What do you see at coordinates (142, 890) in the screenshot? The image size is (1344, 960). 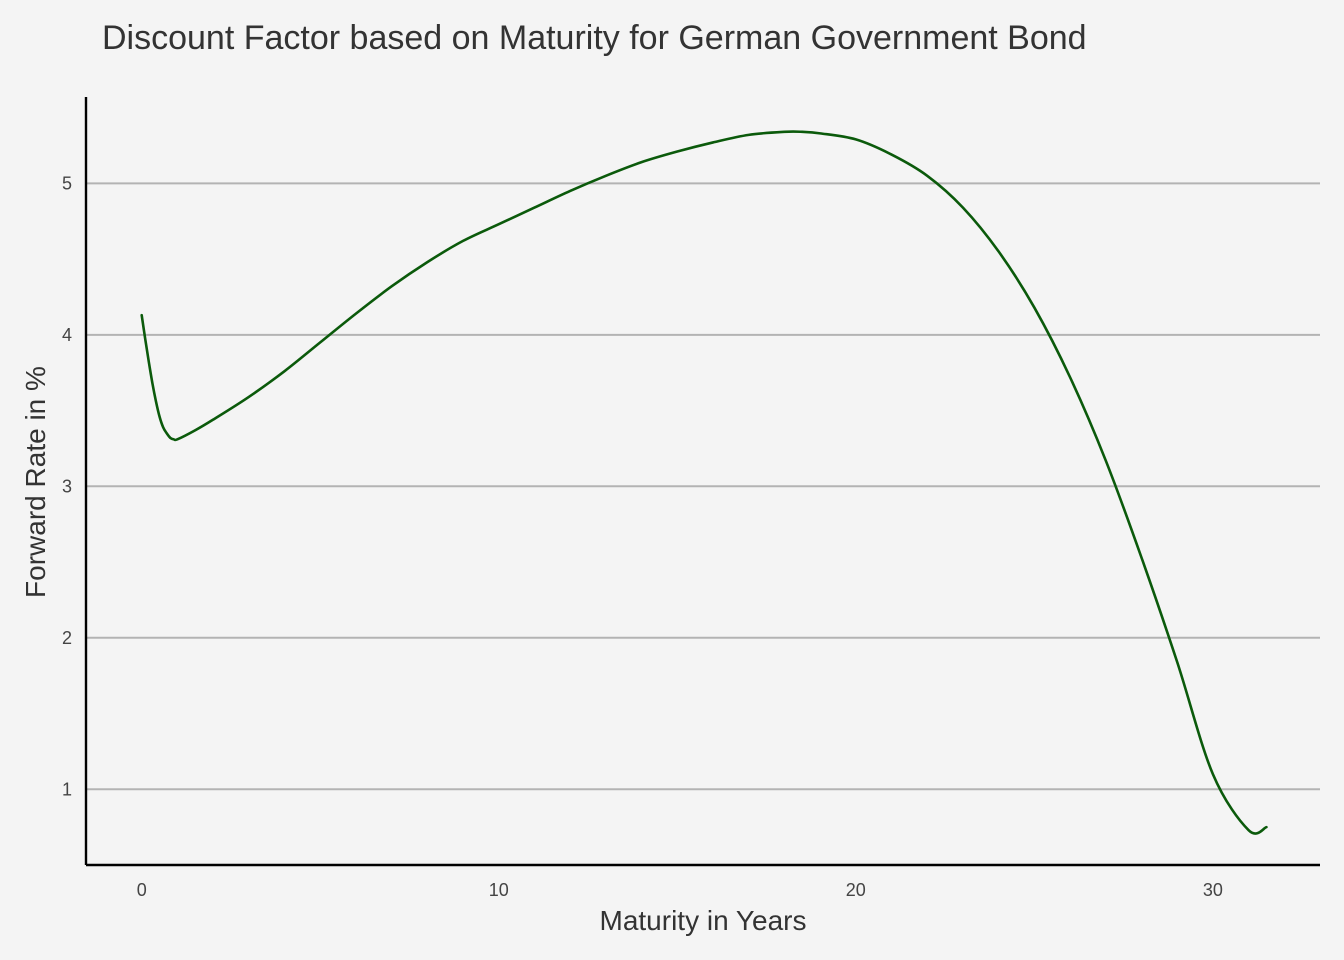 I see `x-tick-label: 0` at bounding box center [142, 890].